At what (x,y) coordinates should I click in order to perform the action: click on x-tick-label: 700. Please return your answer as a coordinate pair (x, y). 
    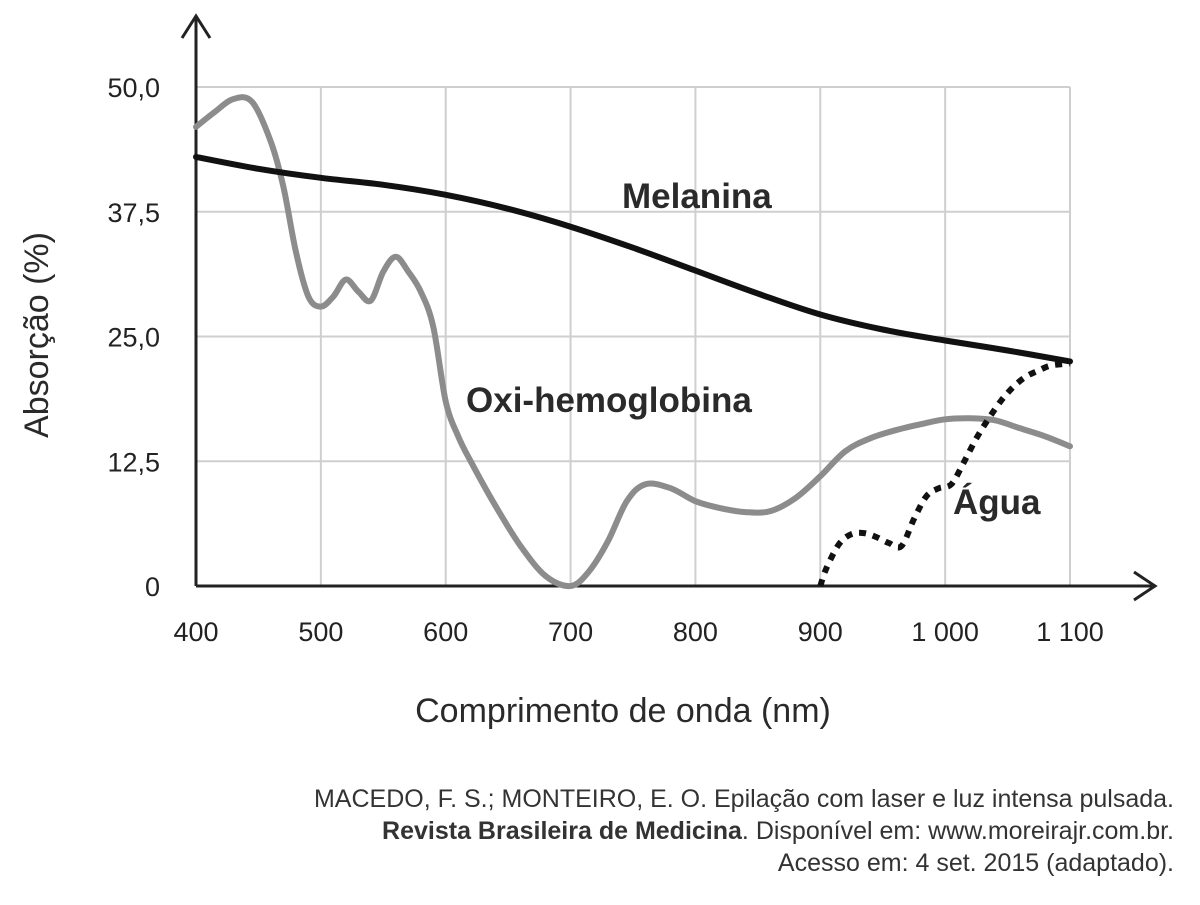
    Looking at the image, I should click on (570, 632).